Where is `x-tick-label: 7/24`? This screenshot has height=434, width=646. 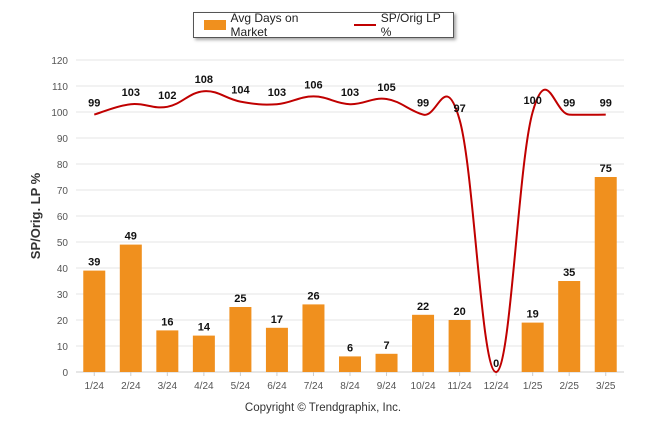 x-tick-label: 7/24 is located at coordinates (314, 386).